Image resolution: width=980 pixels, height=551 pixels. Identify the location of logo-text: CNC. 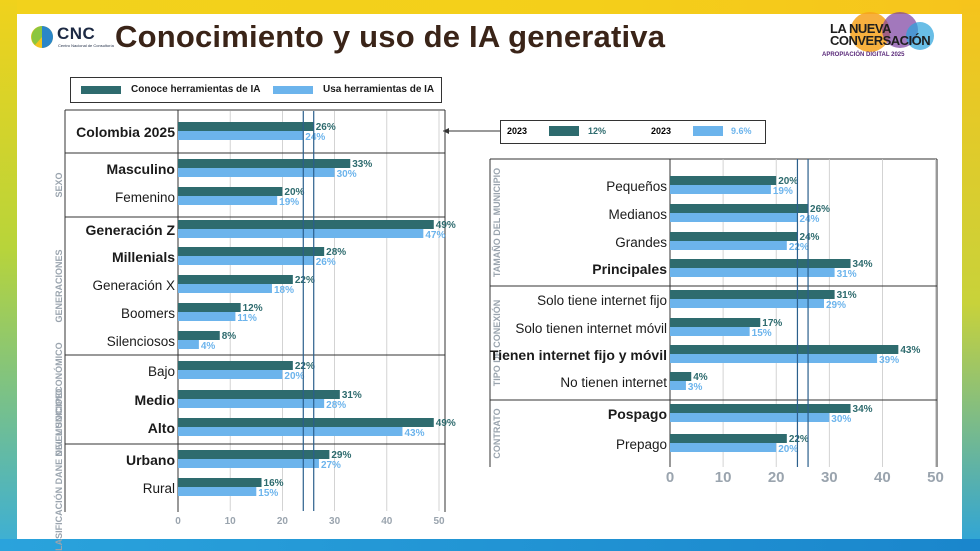
(76, 33).